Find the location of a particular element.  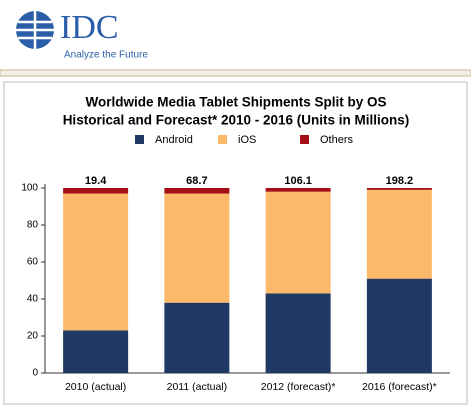

x-tick-label: 2016 (forecast)* is located at coordinates (399, 387).